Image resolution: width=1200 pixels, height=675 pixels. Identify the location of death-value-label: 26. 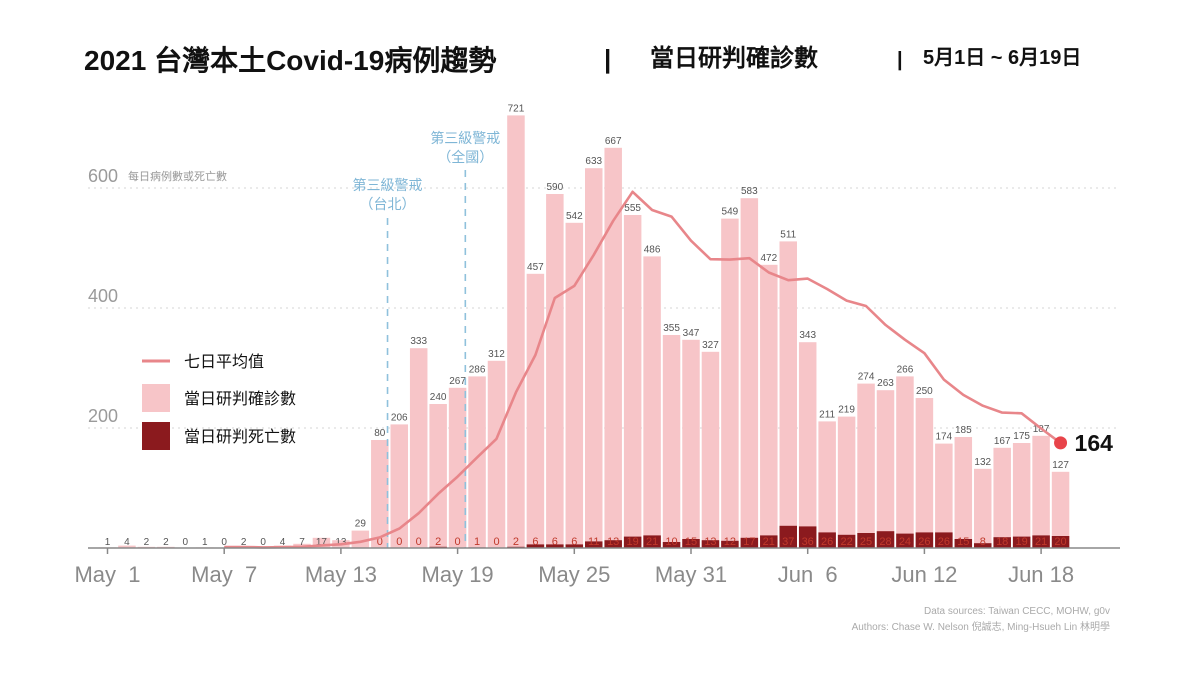
(924, 542).